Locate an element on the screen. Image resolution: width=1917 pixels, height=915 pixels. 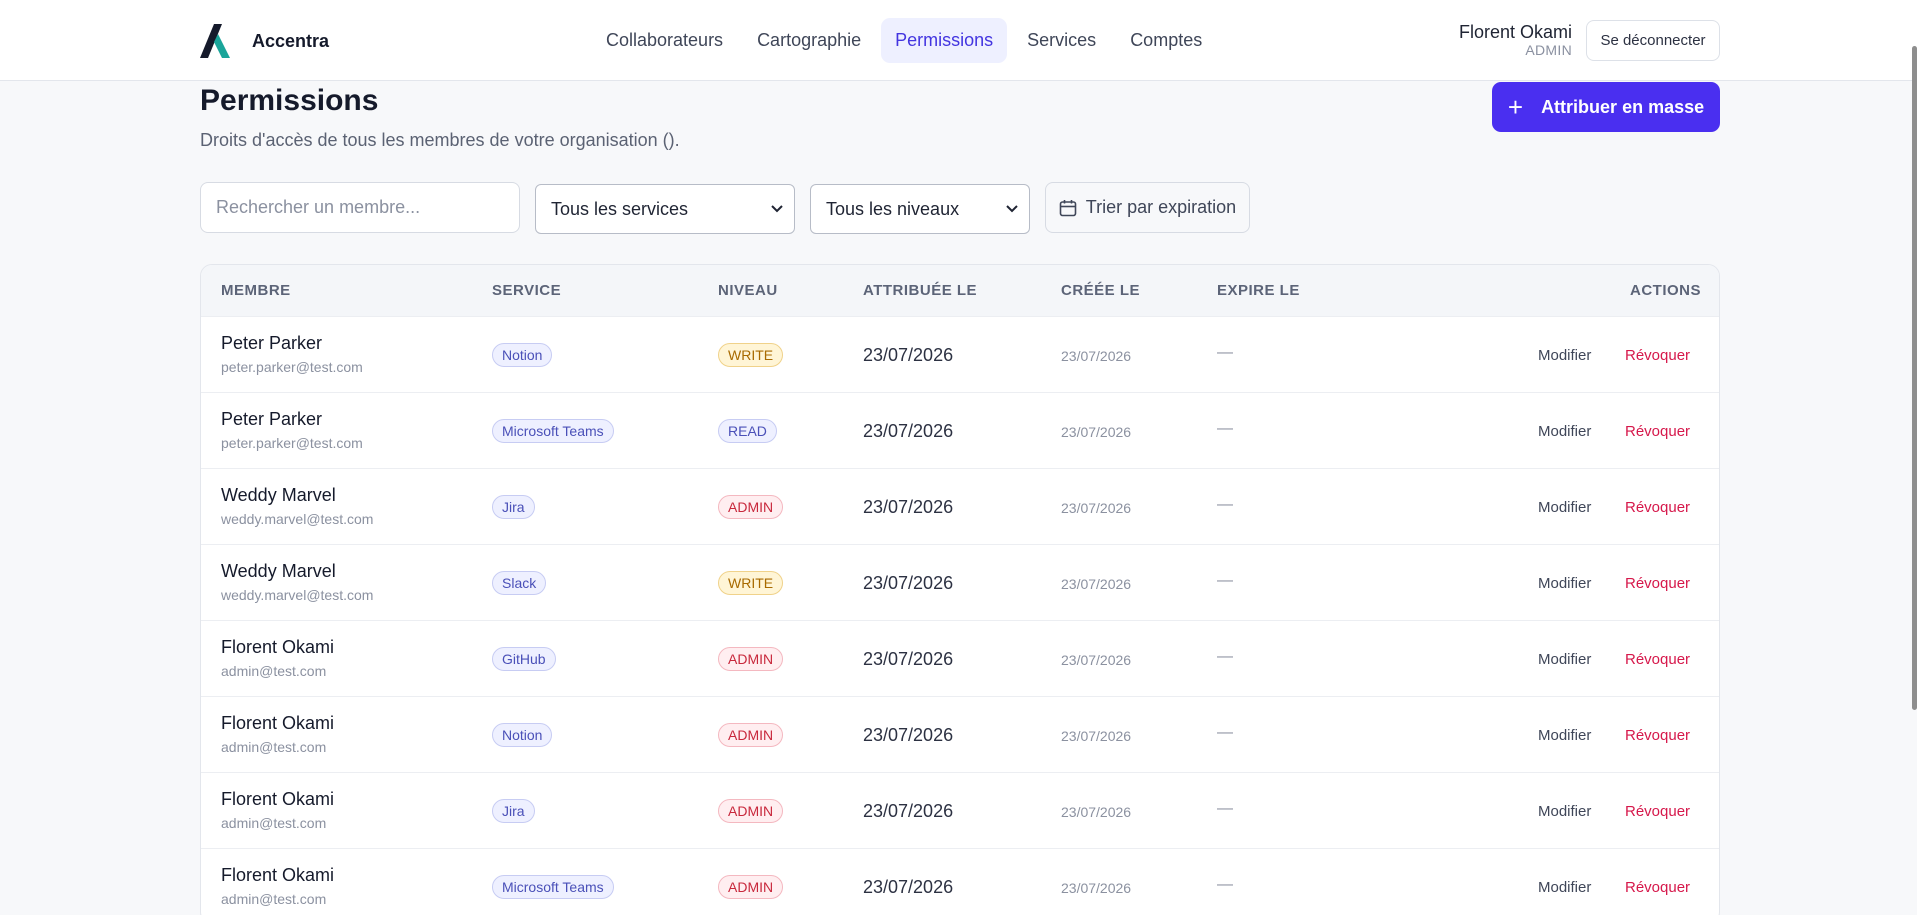
current-user: Florent Okami ADMIN is located at coordinates (1515, 40).